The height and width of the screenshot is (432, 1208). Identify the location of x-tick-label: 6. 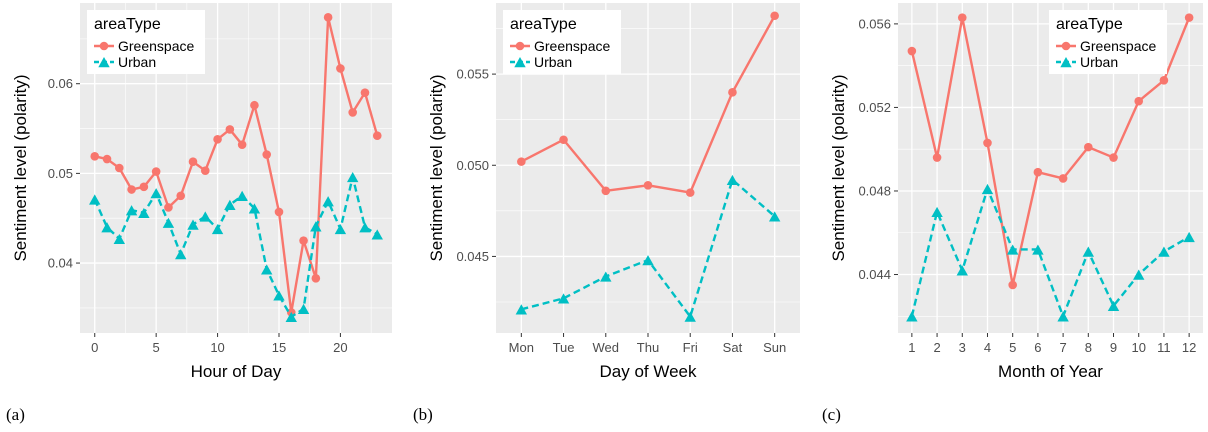
(1037, 347).